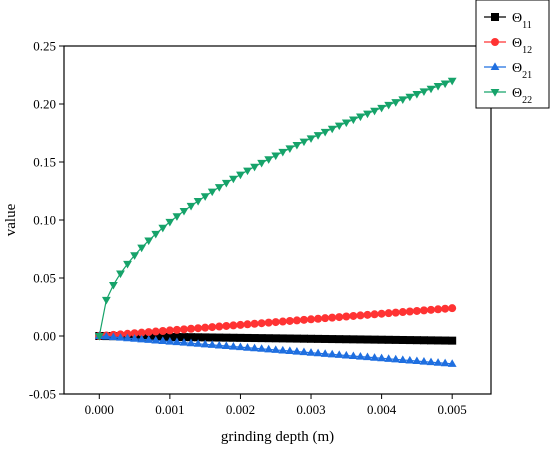  What do you see at coordinates (452, 409) in the screenshot?
I see `x-tick-label: 0.005` at bounding box center [452, 409].